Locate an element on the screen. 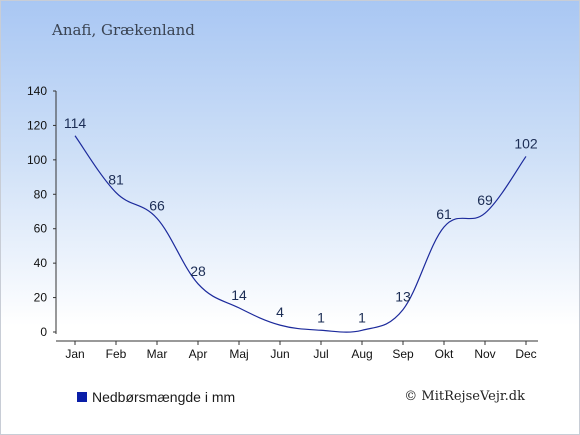 The width and height of the screenshot is (580, 435). x-tick-label: Dec is located at coordinates (525, 354).